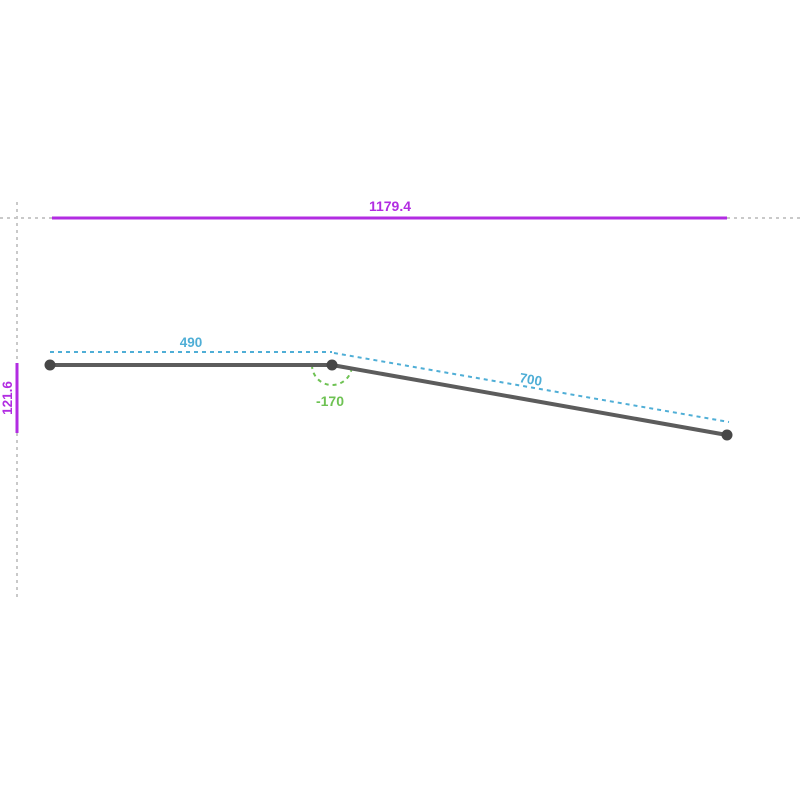 The height and width of the screenshot is (800, 800). I want to click on profile-polyline, so click(388, 400).